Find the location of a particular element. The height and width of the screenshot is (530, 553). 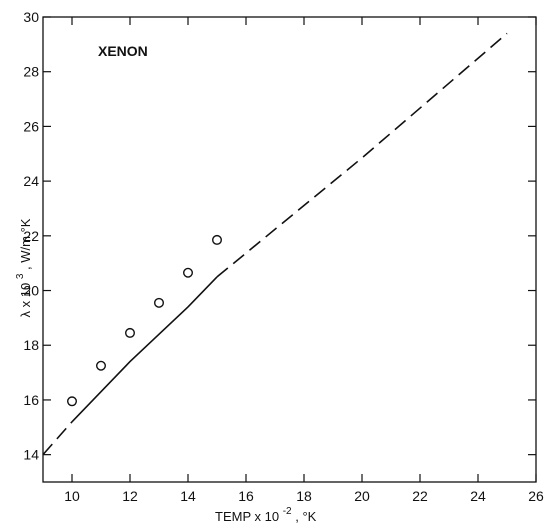

x-axis-label-main: TEMP x 10 is located at coordinates (247, 516).